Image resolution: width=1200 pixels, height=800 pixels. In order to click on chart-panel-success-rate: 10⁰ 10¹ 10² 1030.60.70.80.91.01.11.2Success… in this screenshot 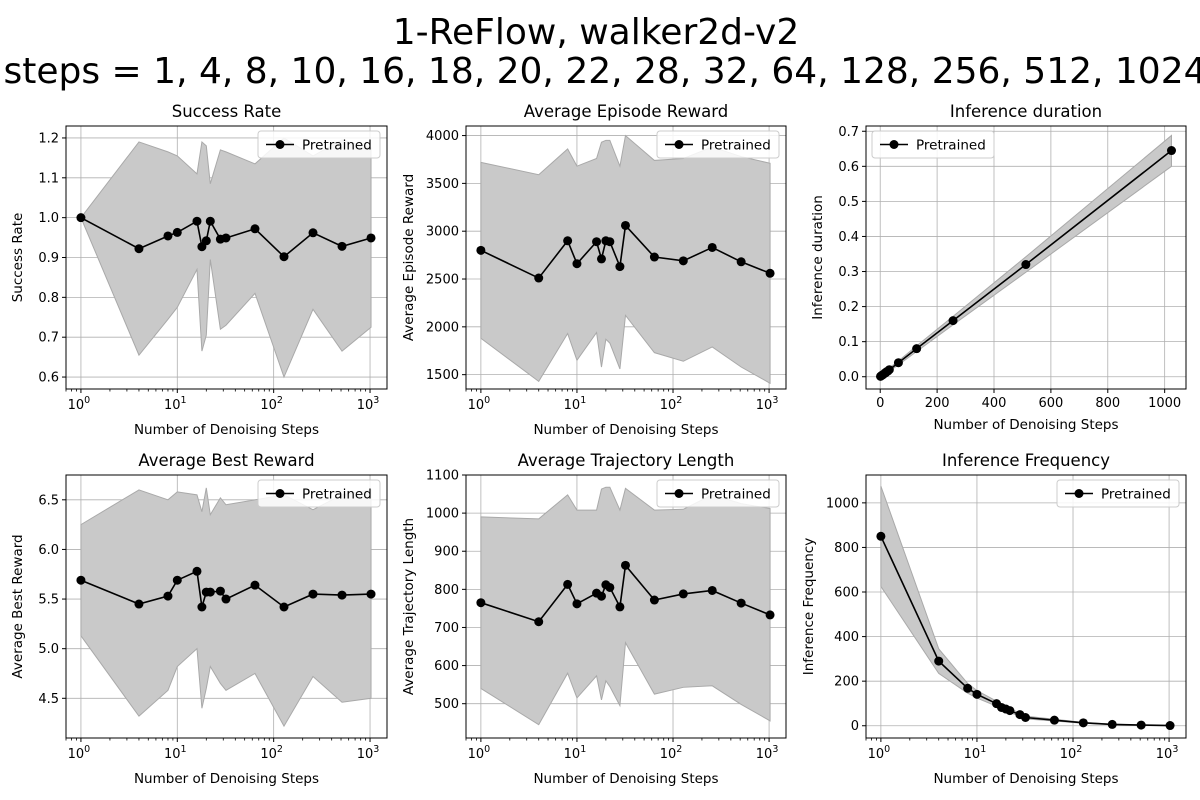, I will do `click(199, 270)`.